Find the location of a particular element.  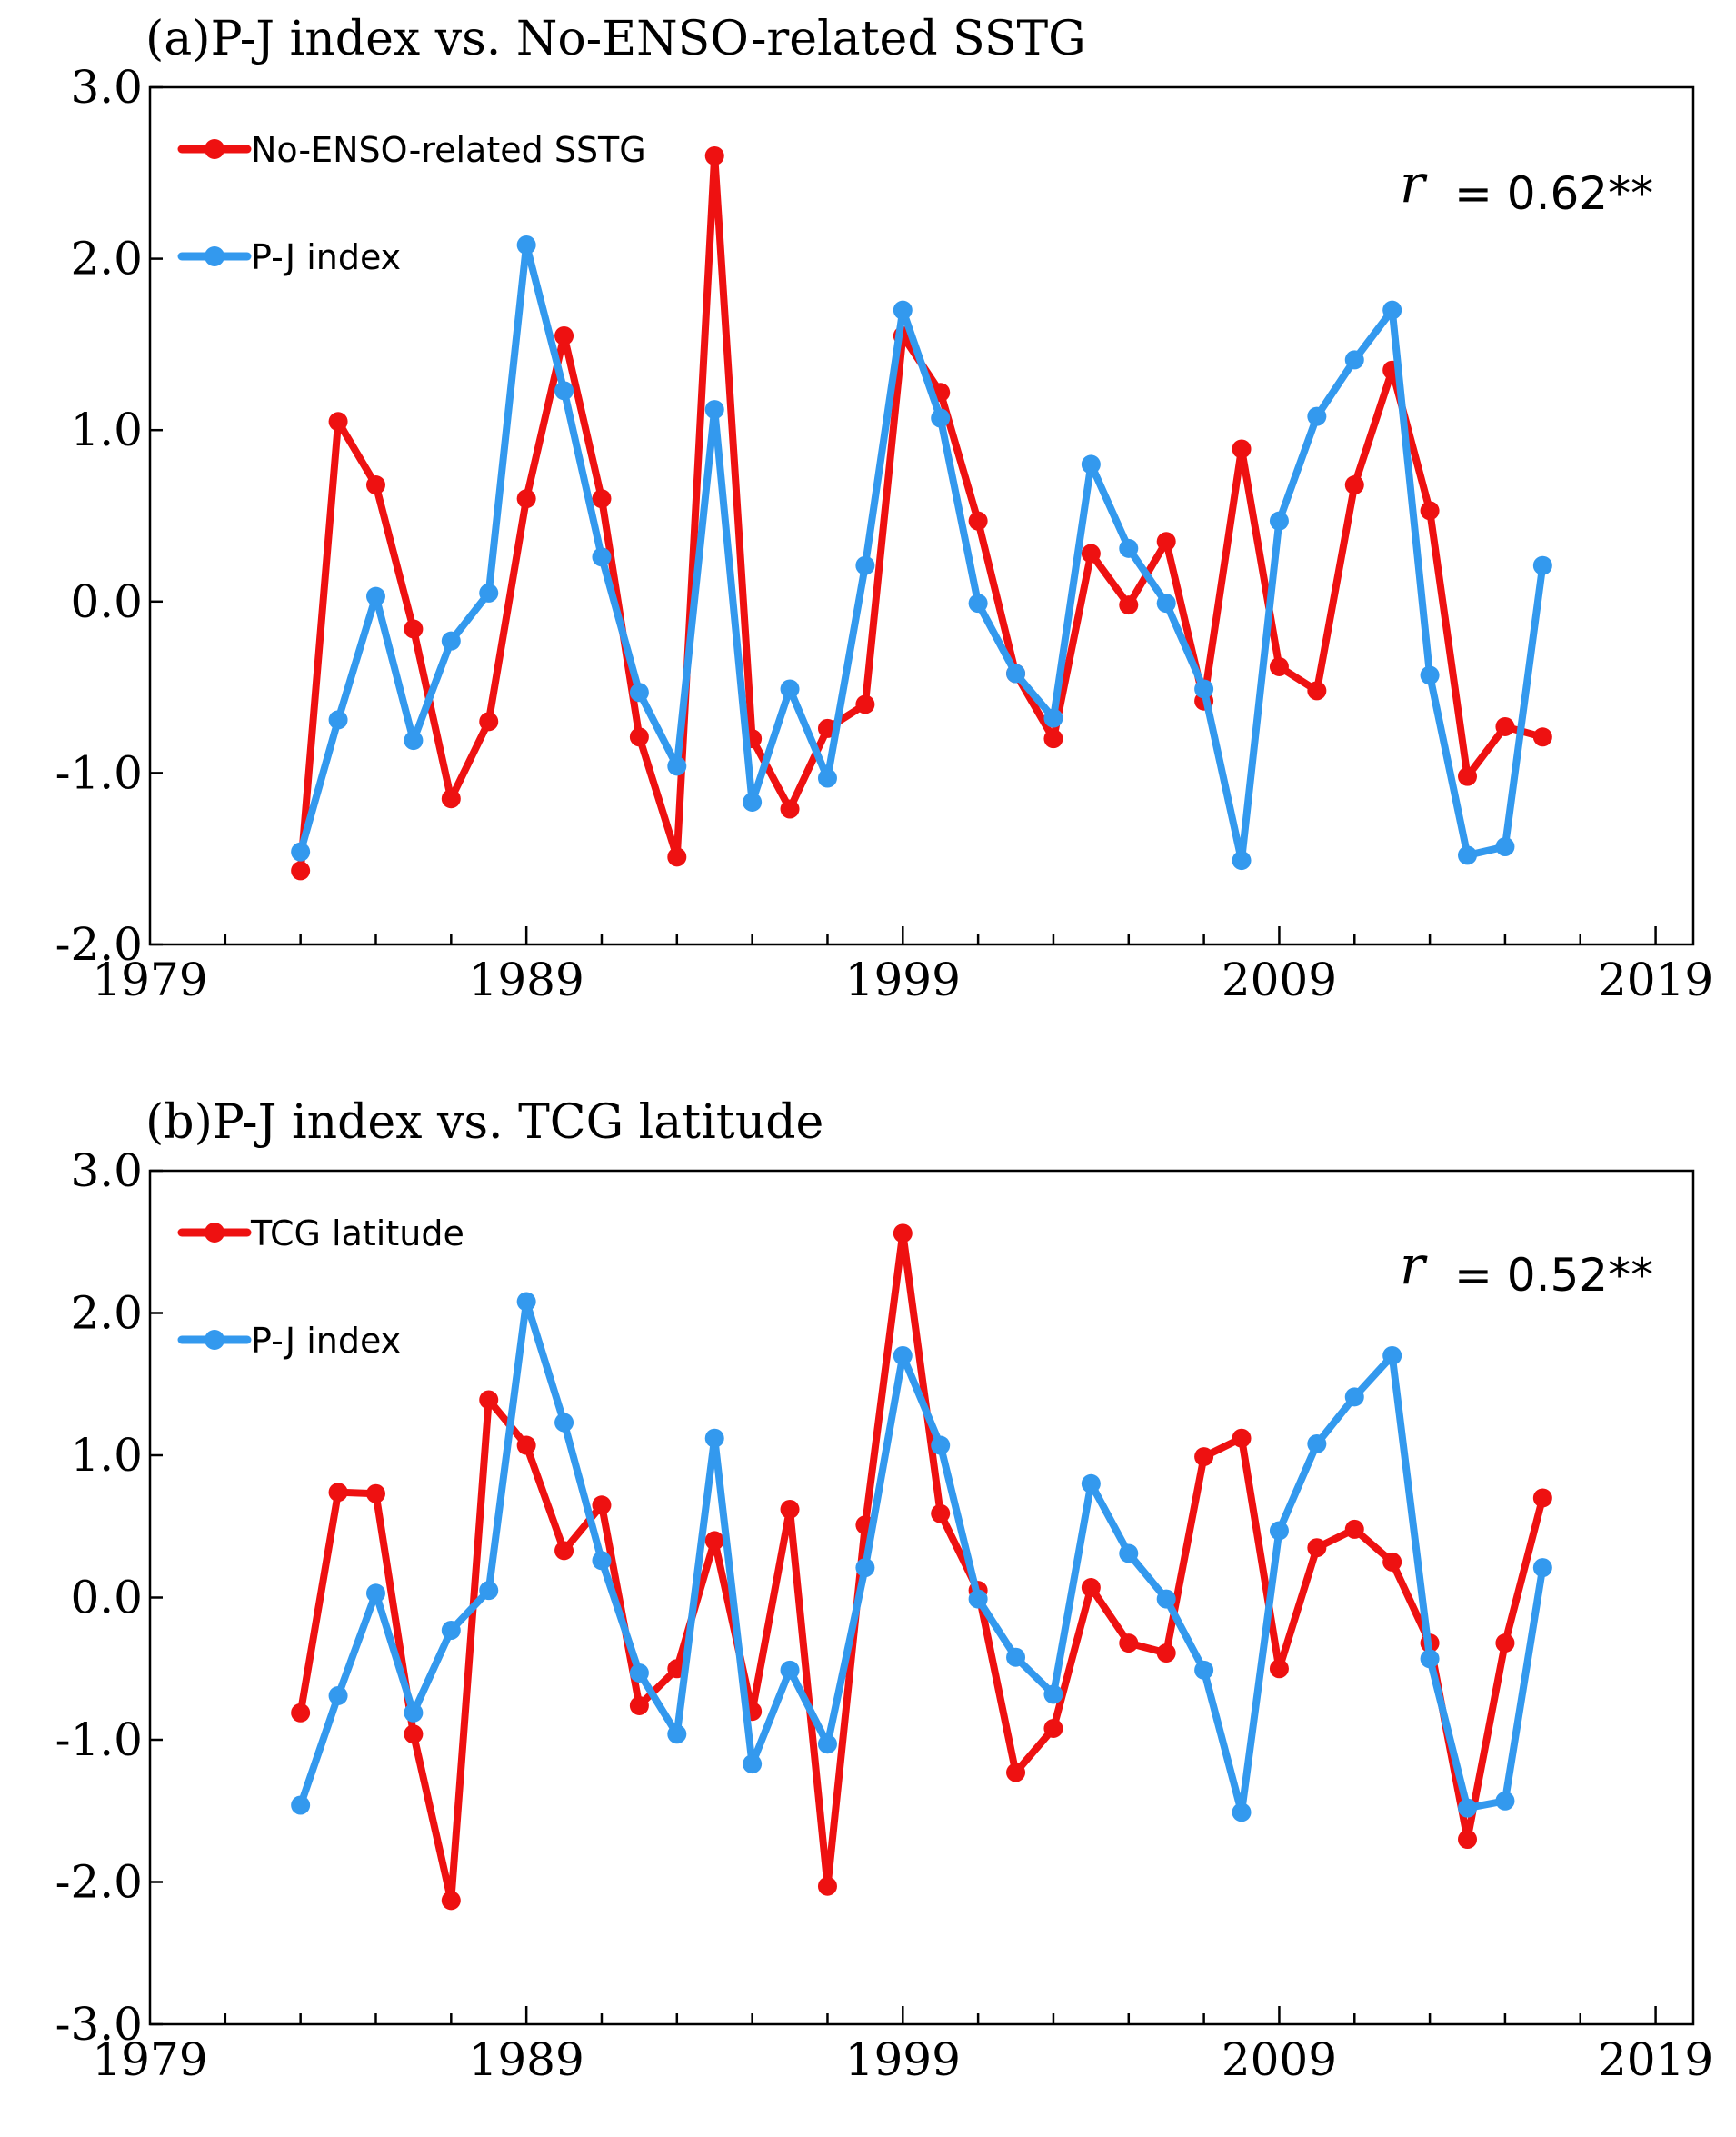

x-tick-label: 2009 is located at coordinates (1279, 980).